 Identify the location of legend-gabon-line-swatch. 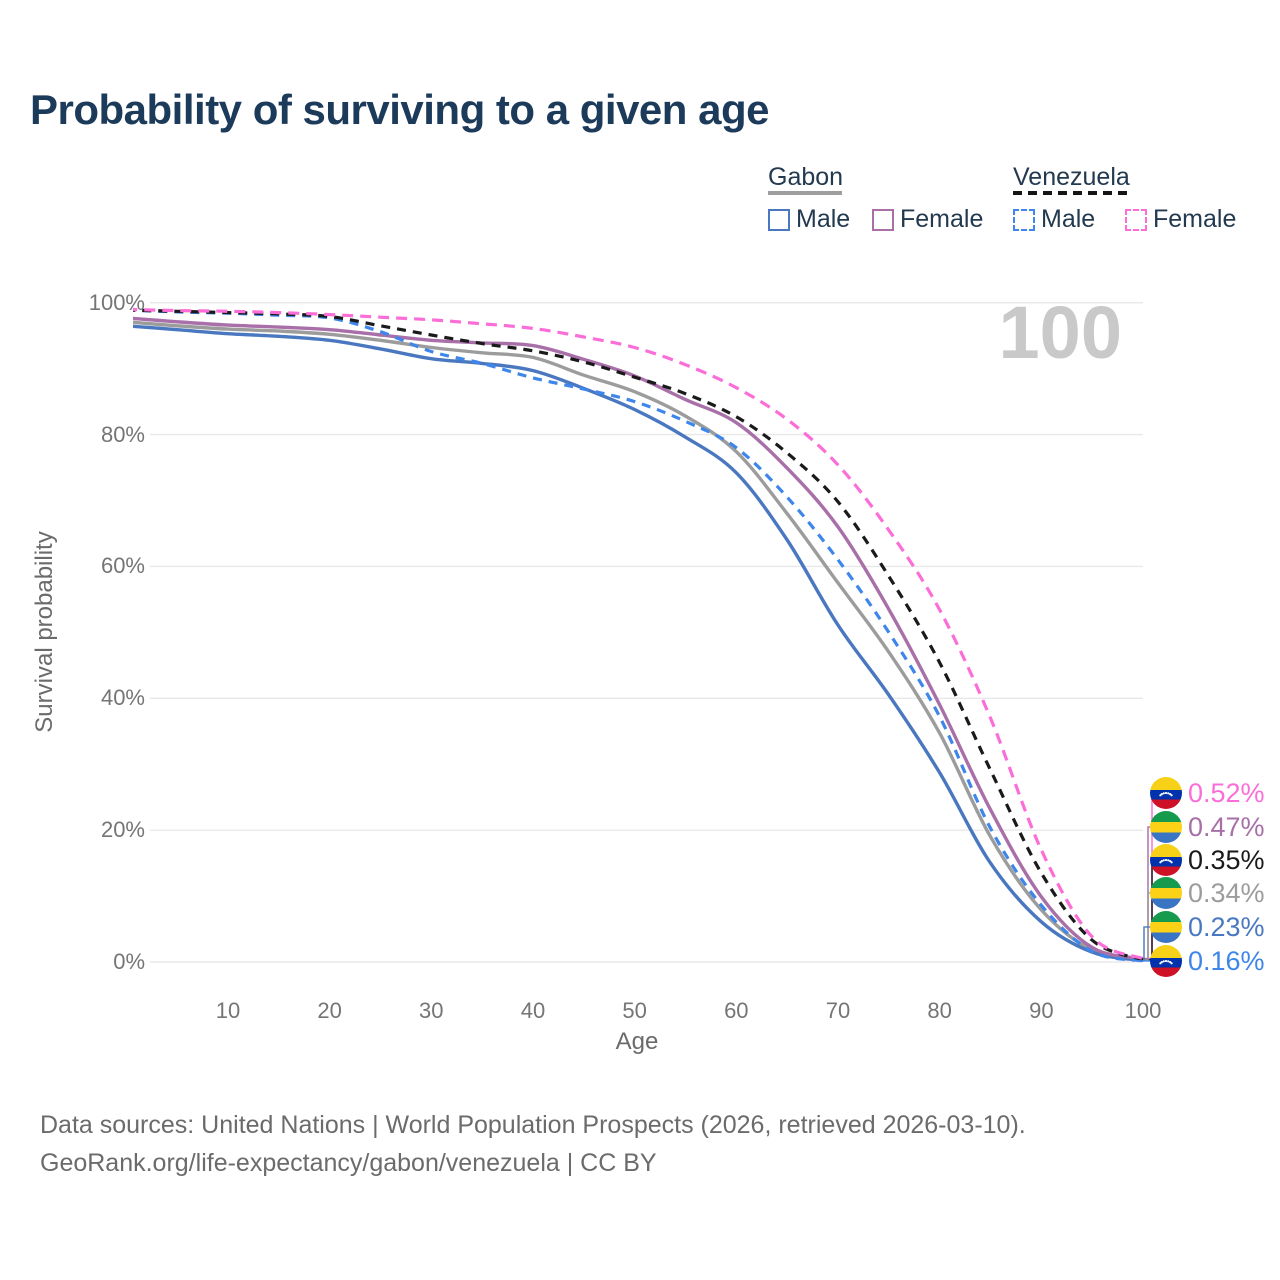
(805, 193).